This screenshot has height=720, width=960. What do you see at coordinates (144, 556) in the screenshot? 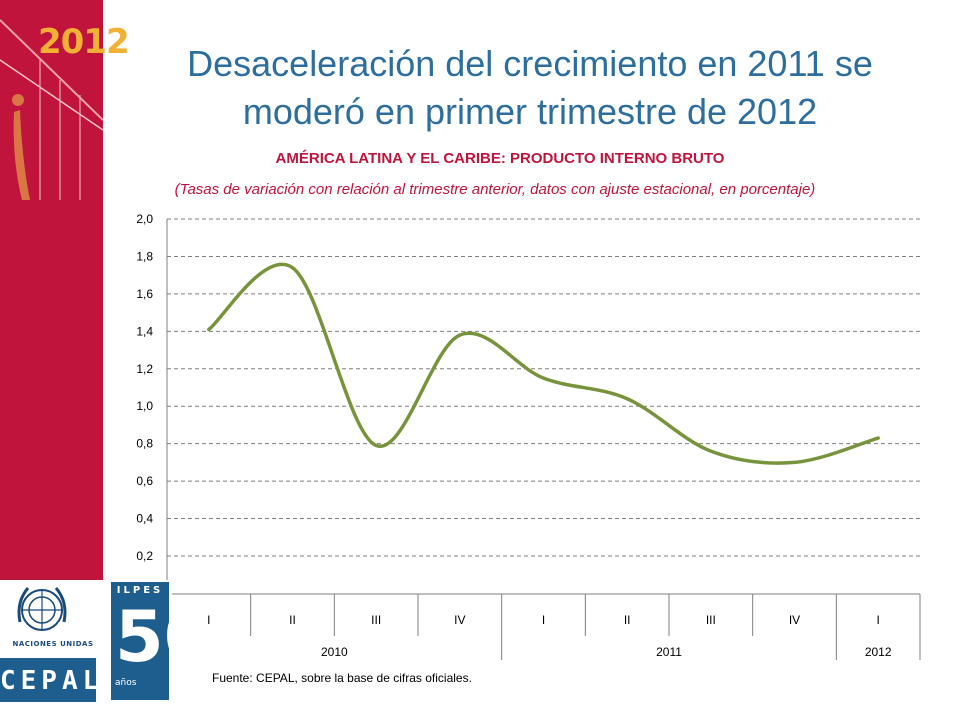
I see `y-tick-label: 0,2` at bounding box center [144, 556].